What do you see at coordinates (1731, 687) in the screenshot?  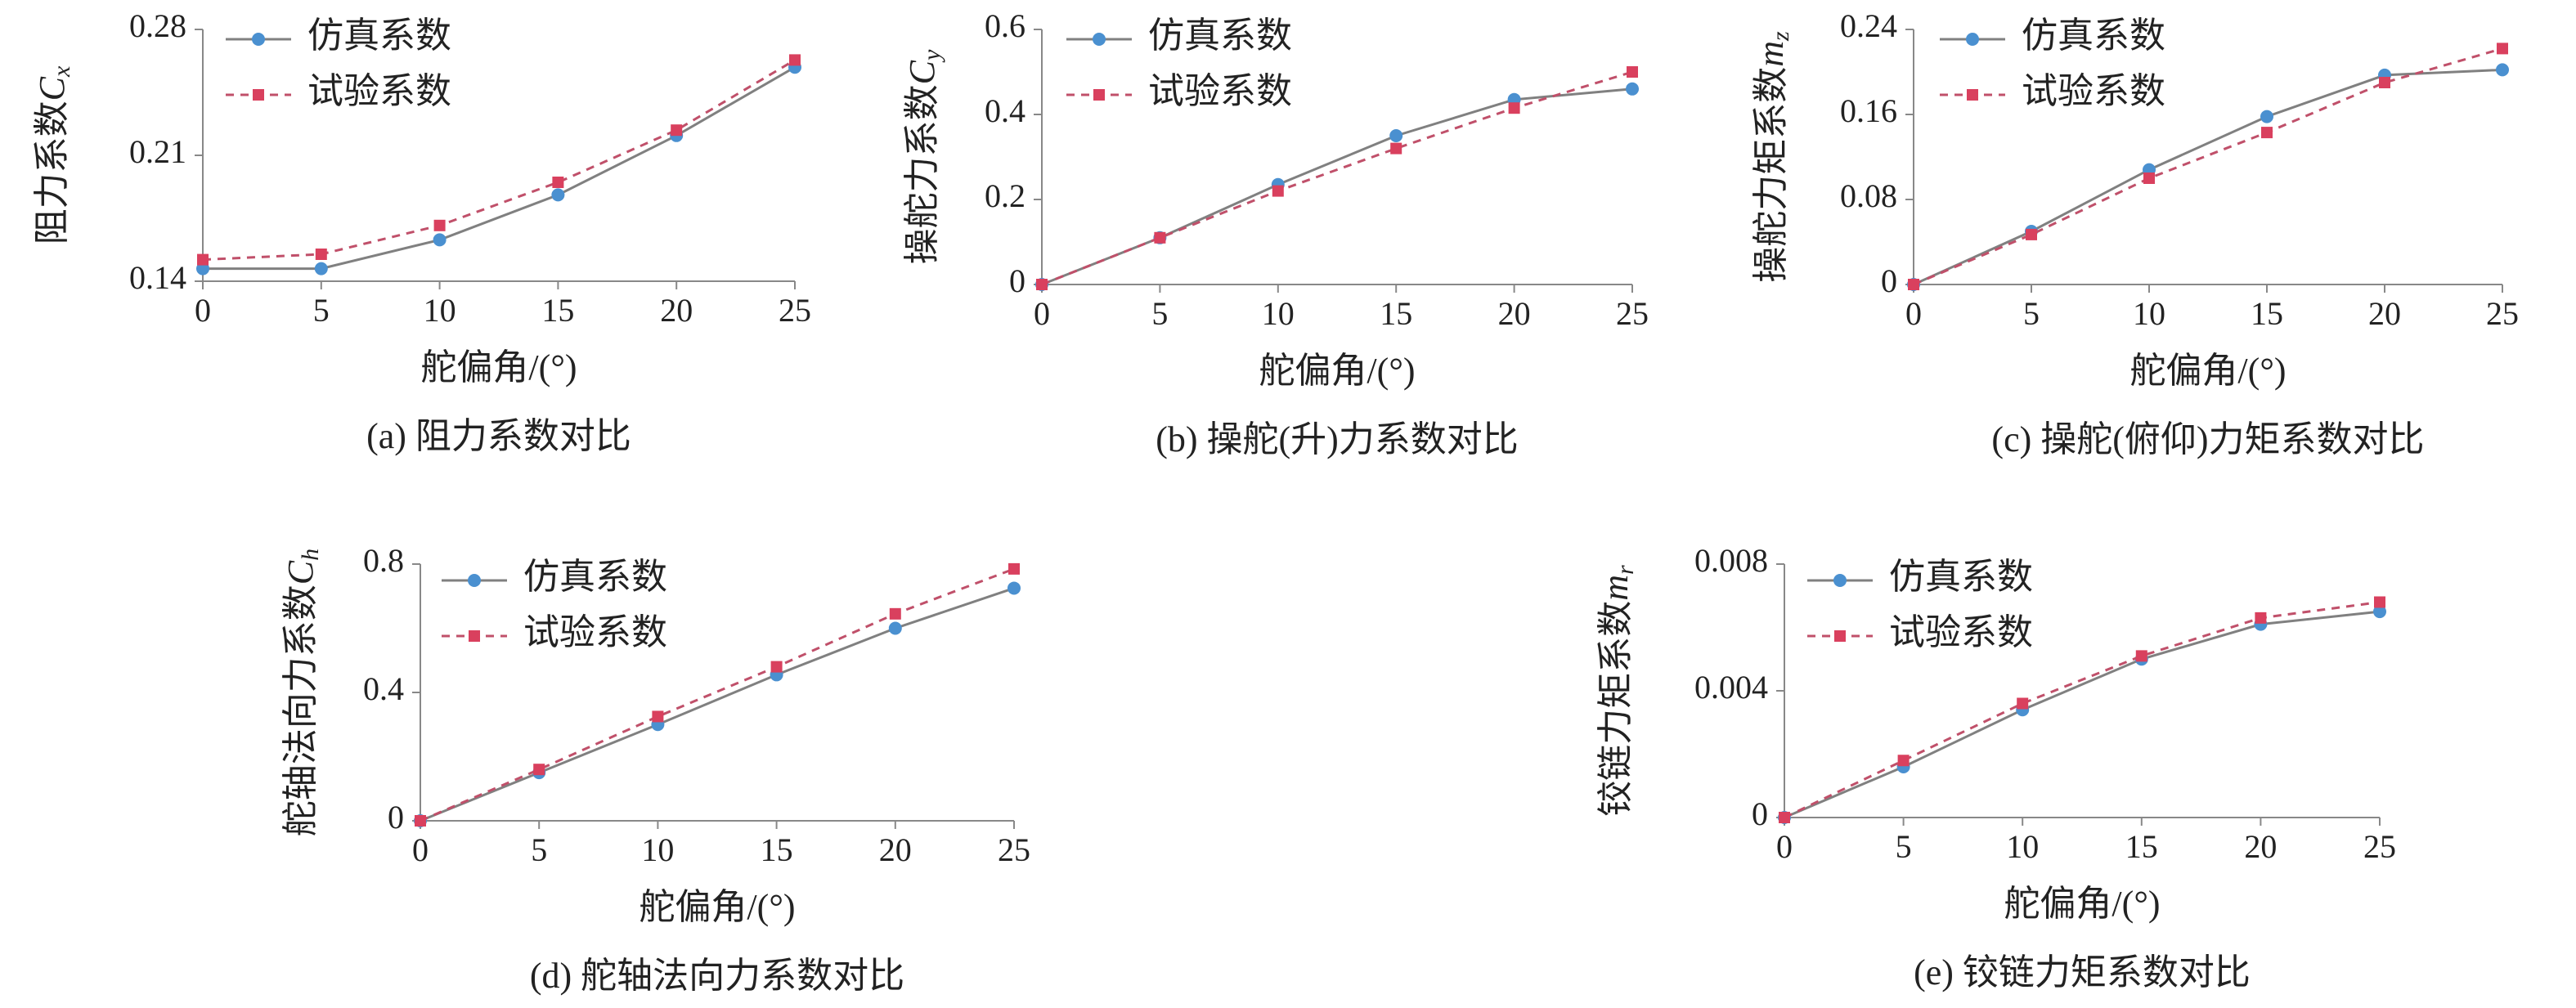 I see `y-tick-label: 0.004` at bounding box center [1731, 687].